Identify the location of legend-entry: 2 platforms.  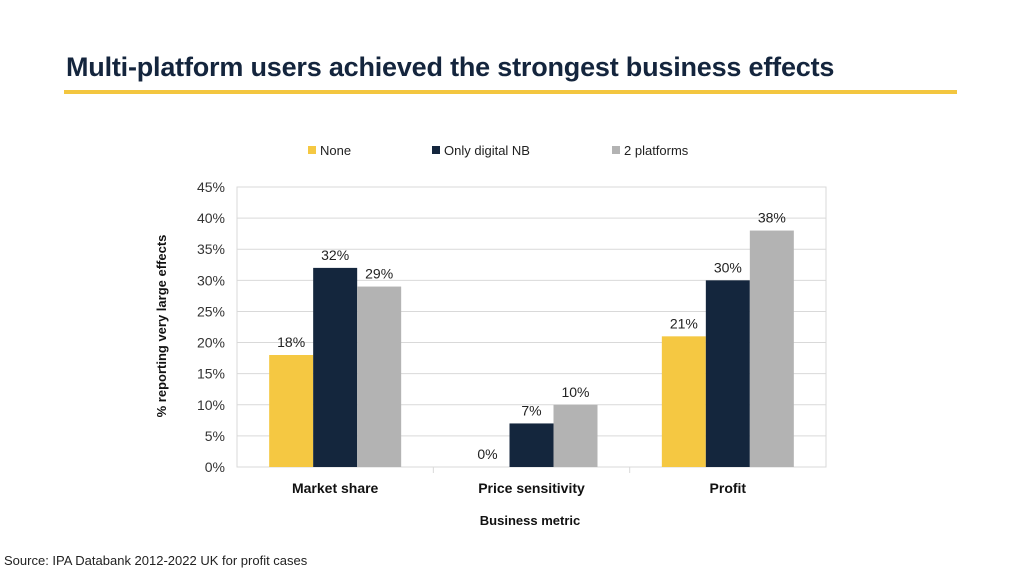
(656, 150).